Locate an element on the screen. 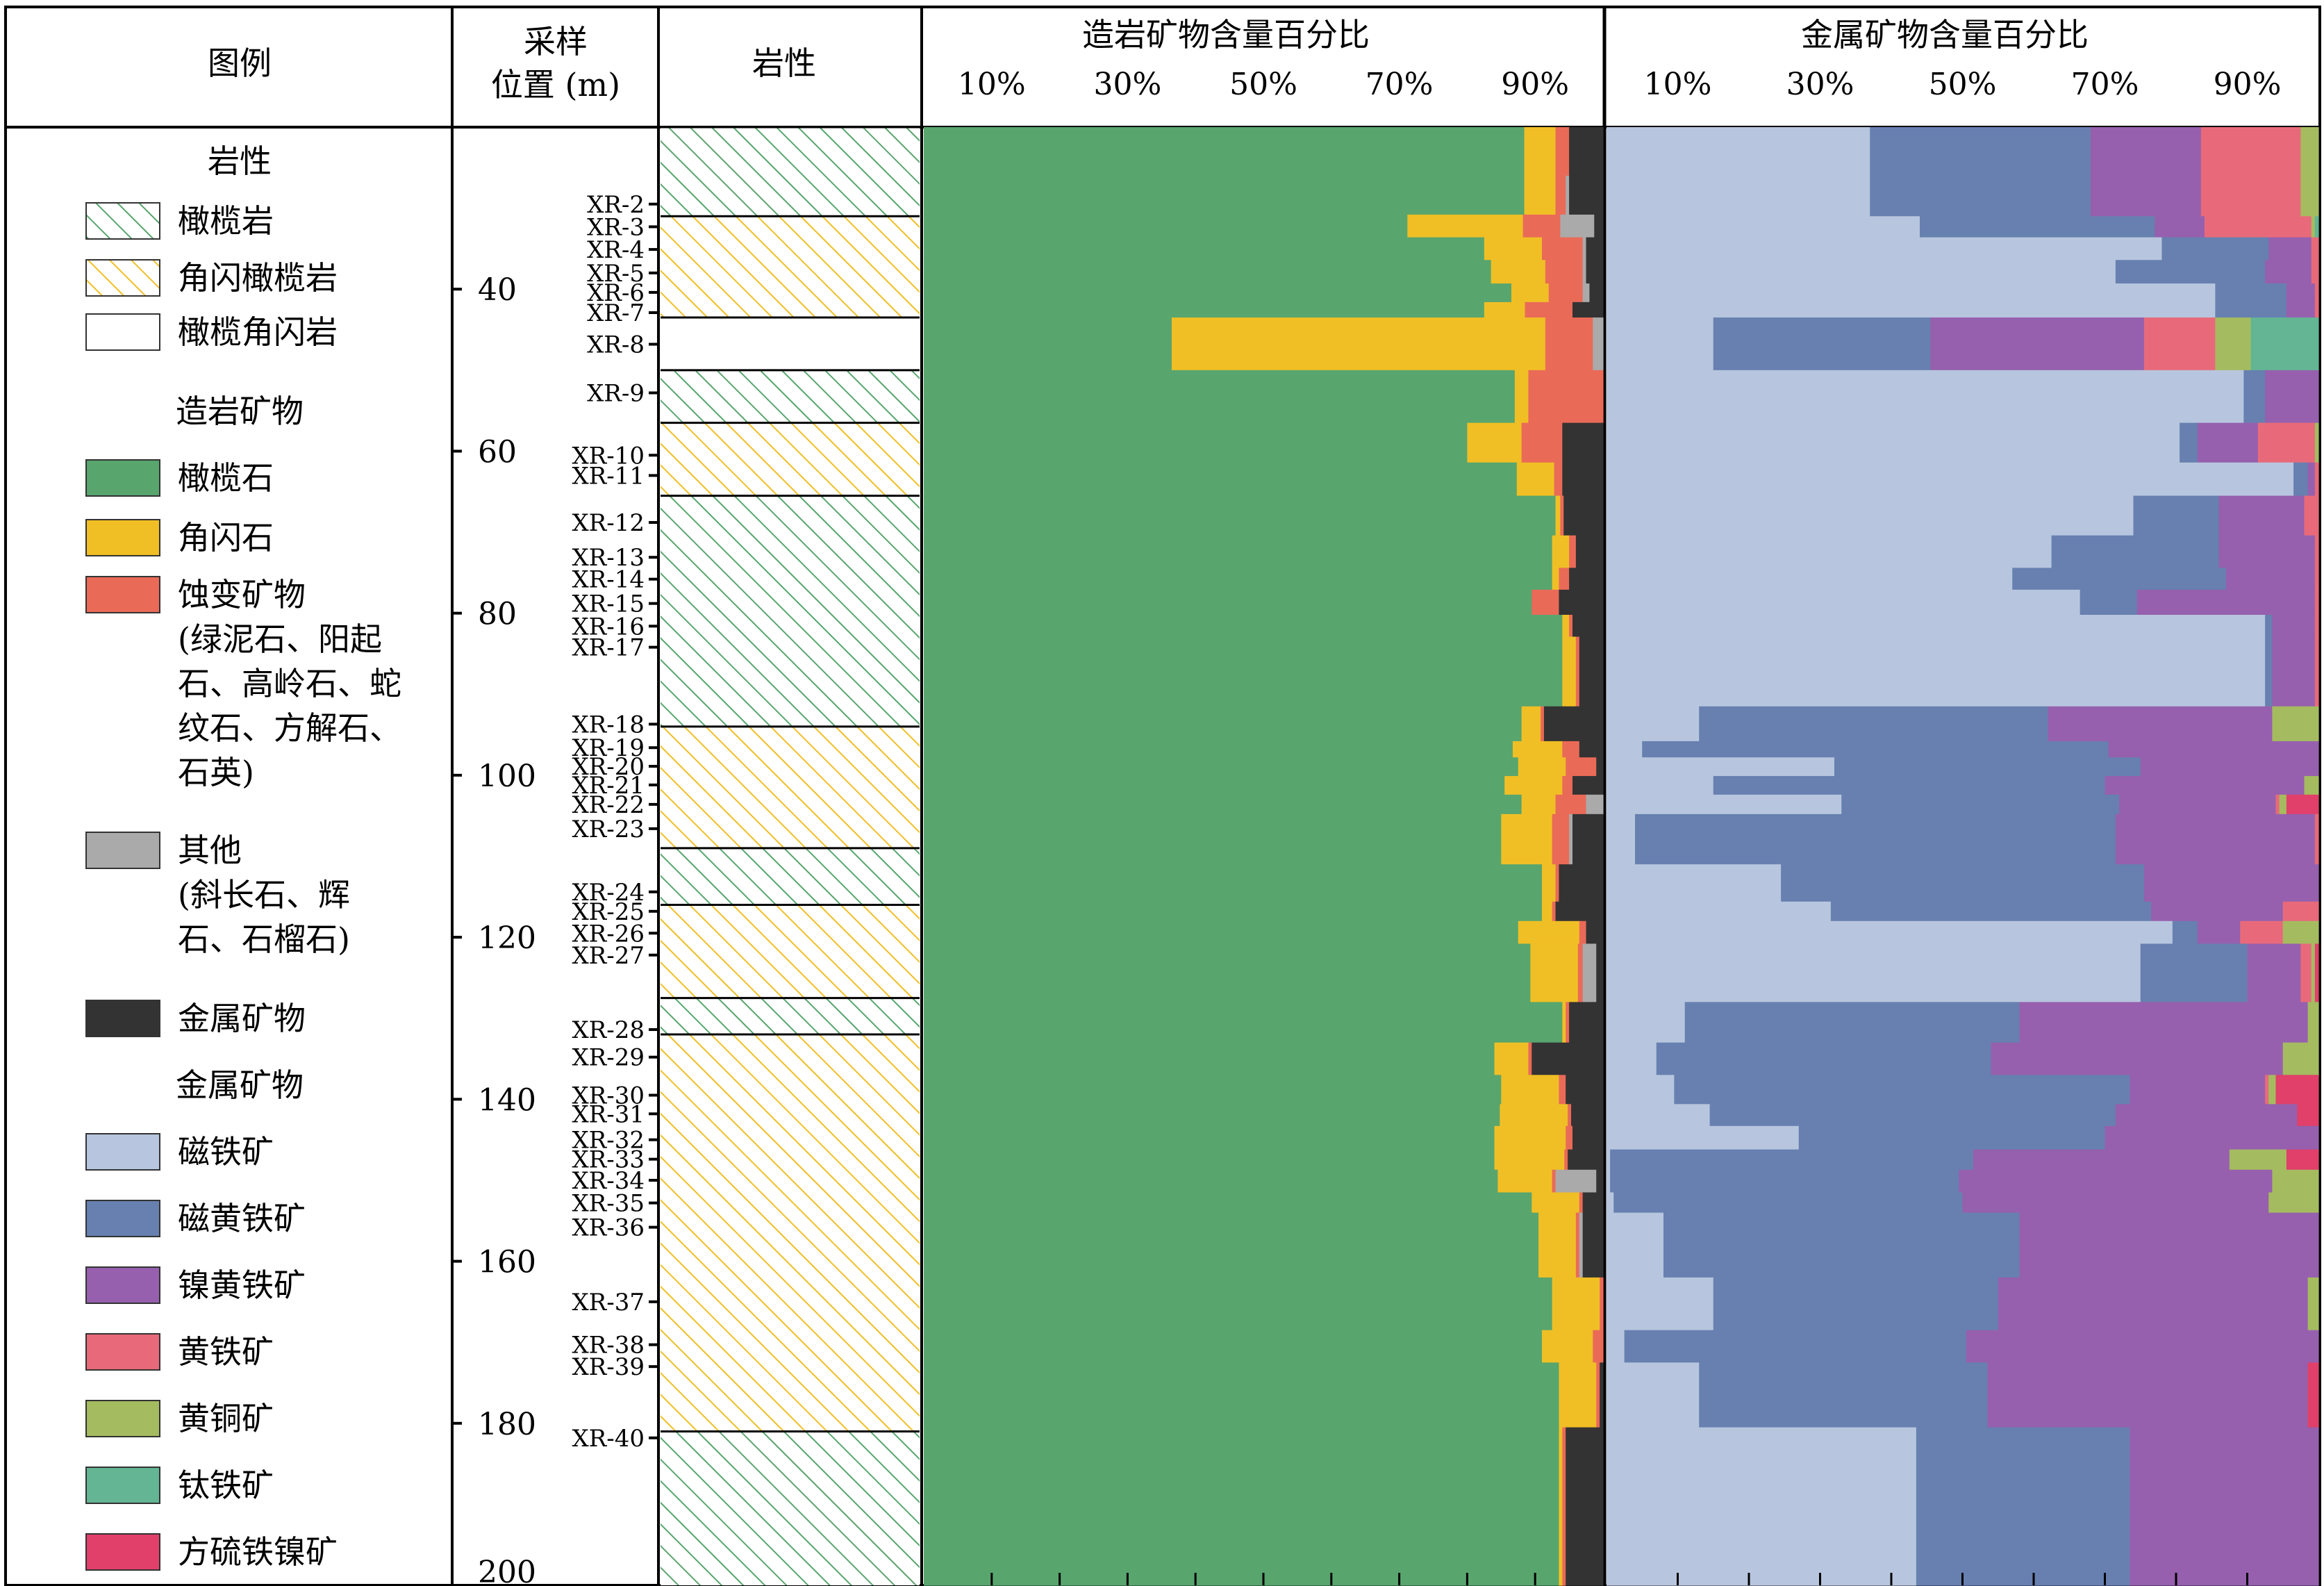 This screenshot has width=2324, height=1586. lithology-column is located at coordinates (790, 855).